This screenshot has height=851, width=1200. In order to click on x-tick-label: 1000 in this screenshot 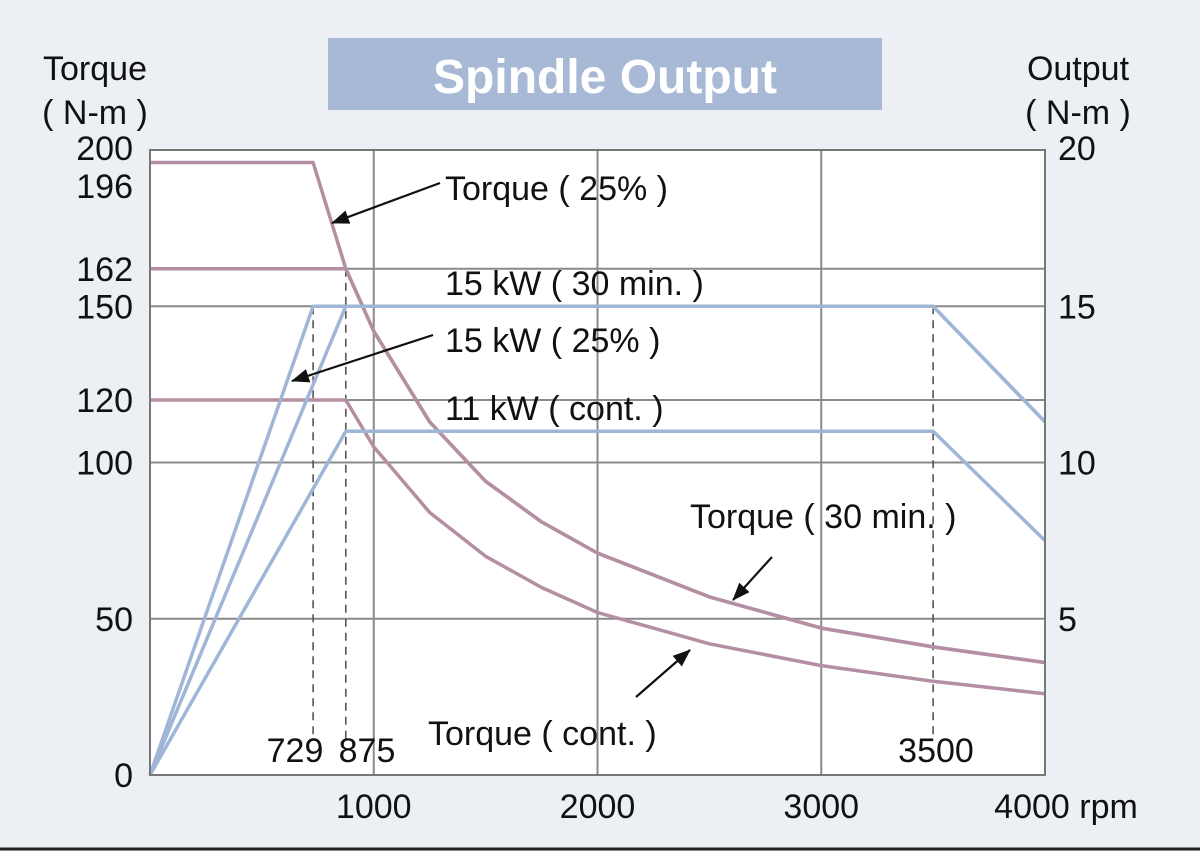, I will do `click(374, 807)`.